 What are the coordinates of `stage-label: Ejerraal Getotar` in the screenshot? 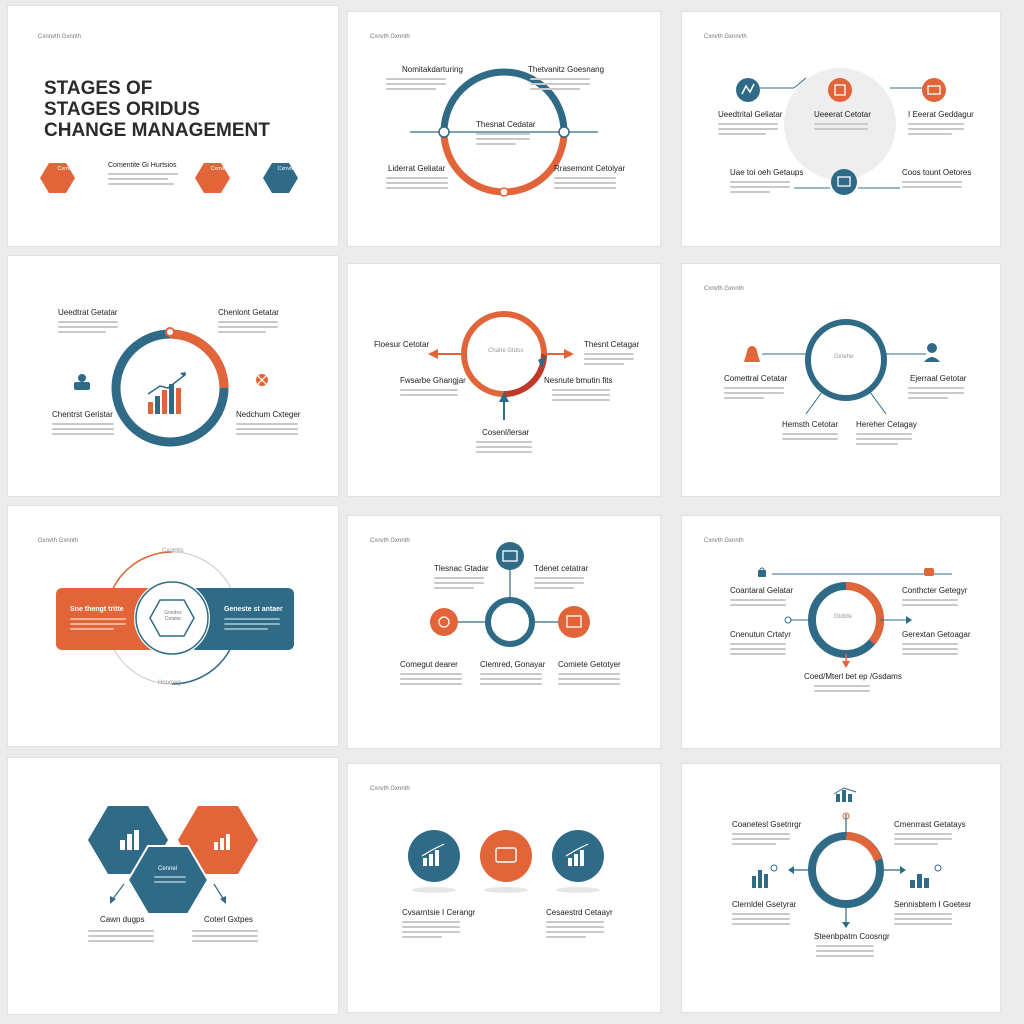 It's located at (938, 378).